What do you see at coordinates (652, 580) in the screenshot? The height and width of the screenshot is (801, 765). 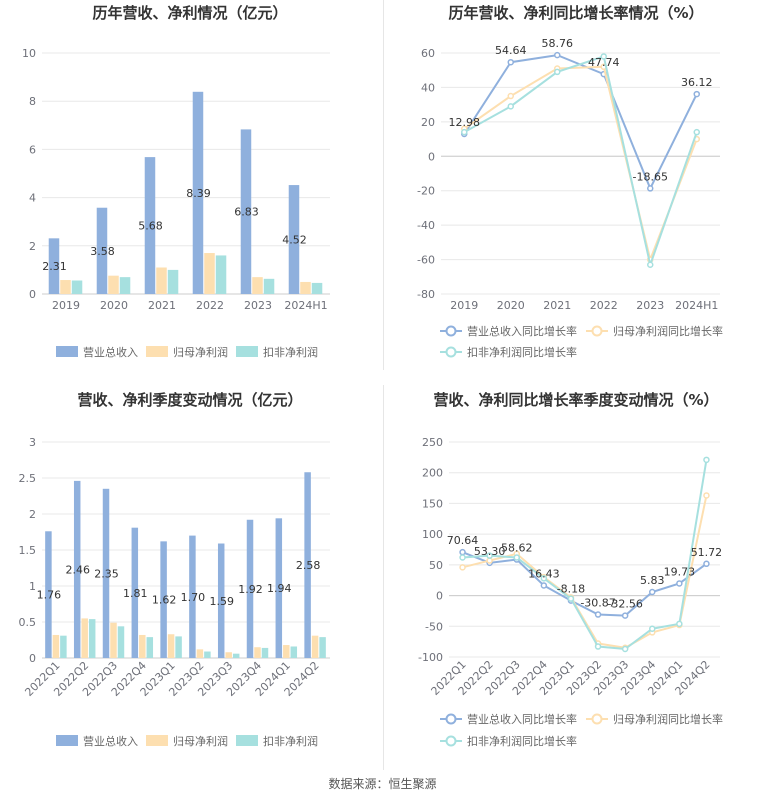 I see `point-value-label: 5.83` at bounding box center [652, 580].